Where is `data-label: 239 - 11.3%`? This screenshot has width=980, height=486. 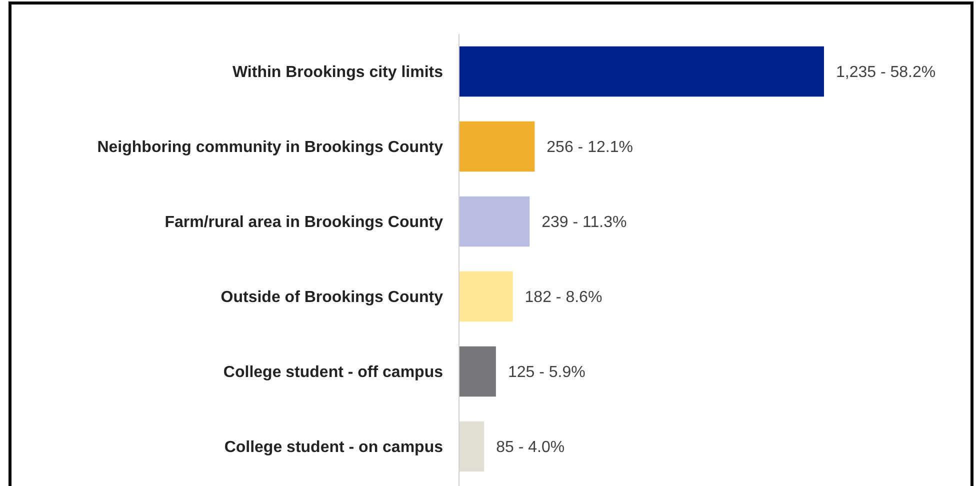 data-label: 239 - 11.3% is located at coordinates (584, 223).